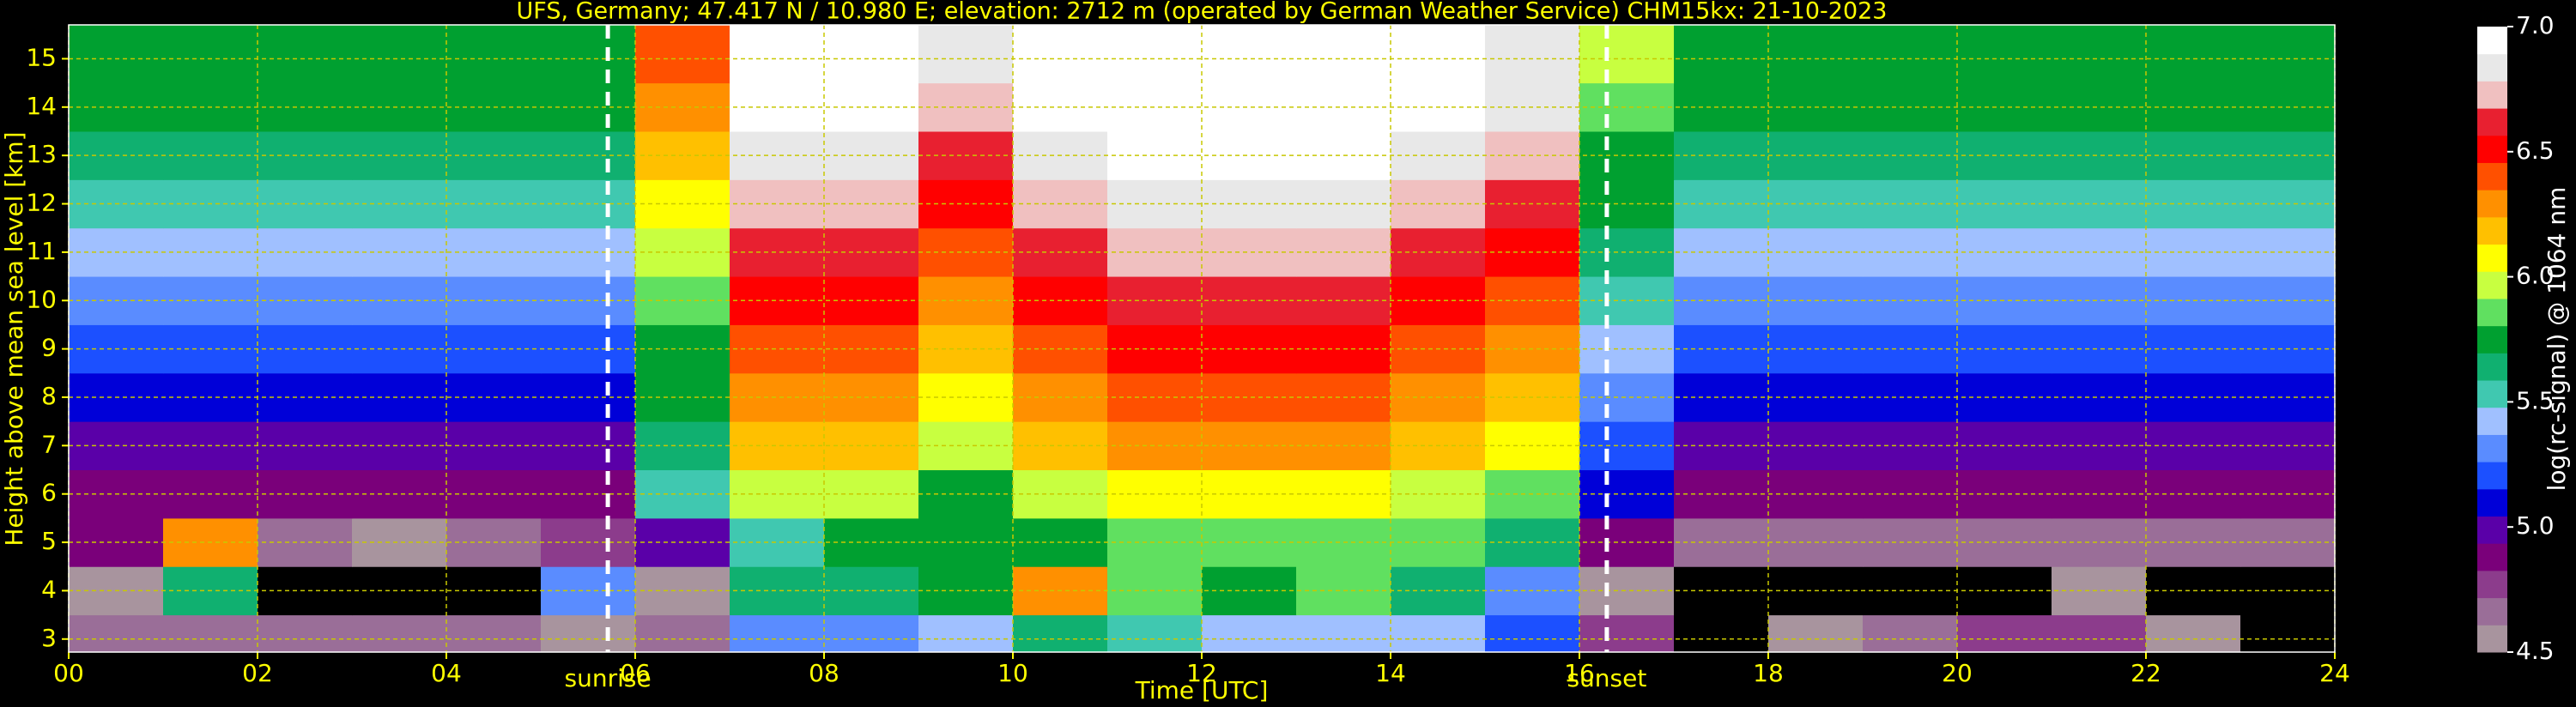 This screenshot has width=2576, height=707. I want to click on colorbar-tick-label: 6.0, so click(2535, 276).